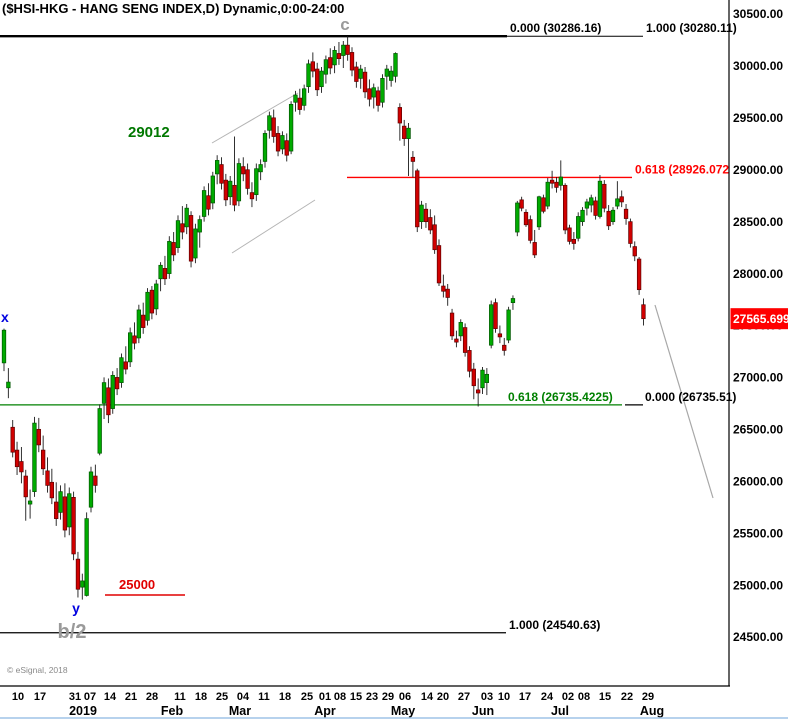 Image resolution: width=788 pixels, height=720 pixels. Describe the element at coordinates (344, 24) in the screenshot. I see `wave-c: c` at that location.